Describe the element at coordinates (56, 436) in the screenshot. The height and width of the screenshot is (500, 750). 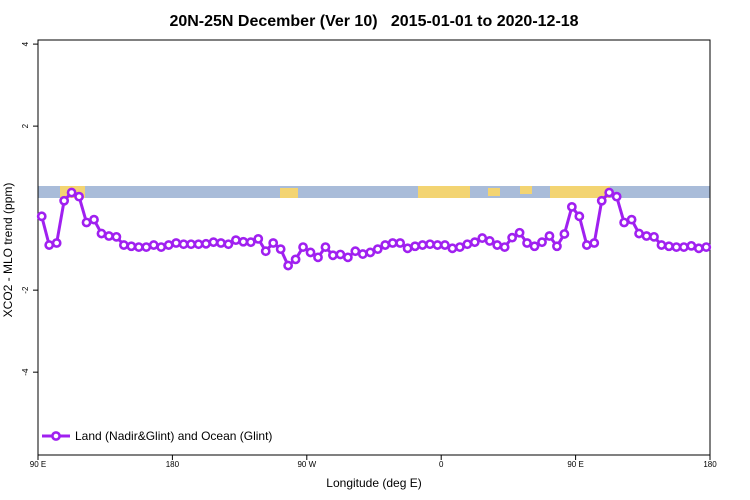
I see `legend-marker` at that location.